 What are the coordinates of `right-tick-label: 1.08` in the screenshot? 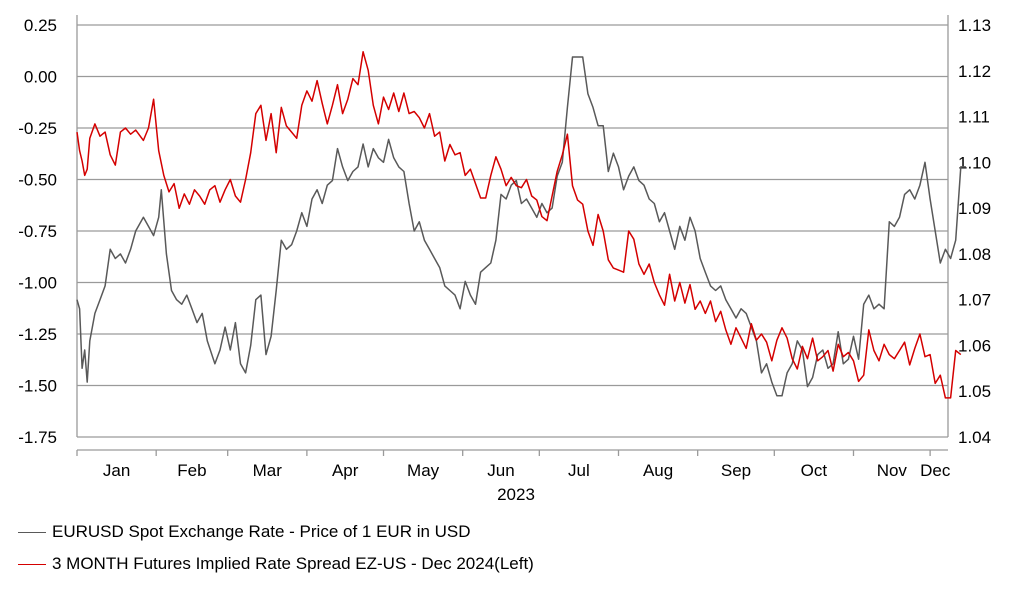 It's located at (974, 254).